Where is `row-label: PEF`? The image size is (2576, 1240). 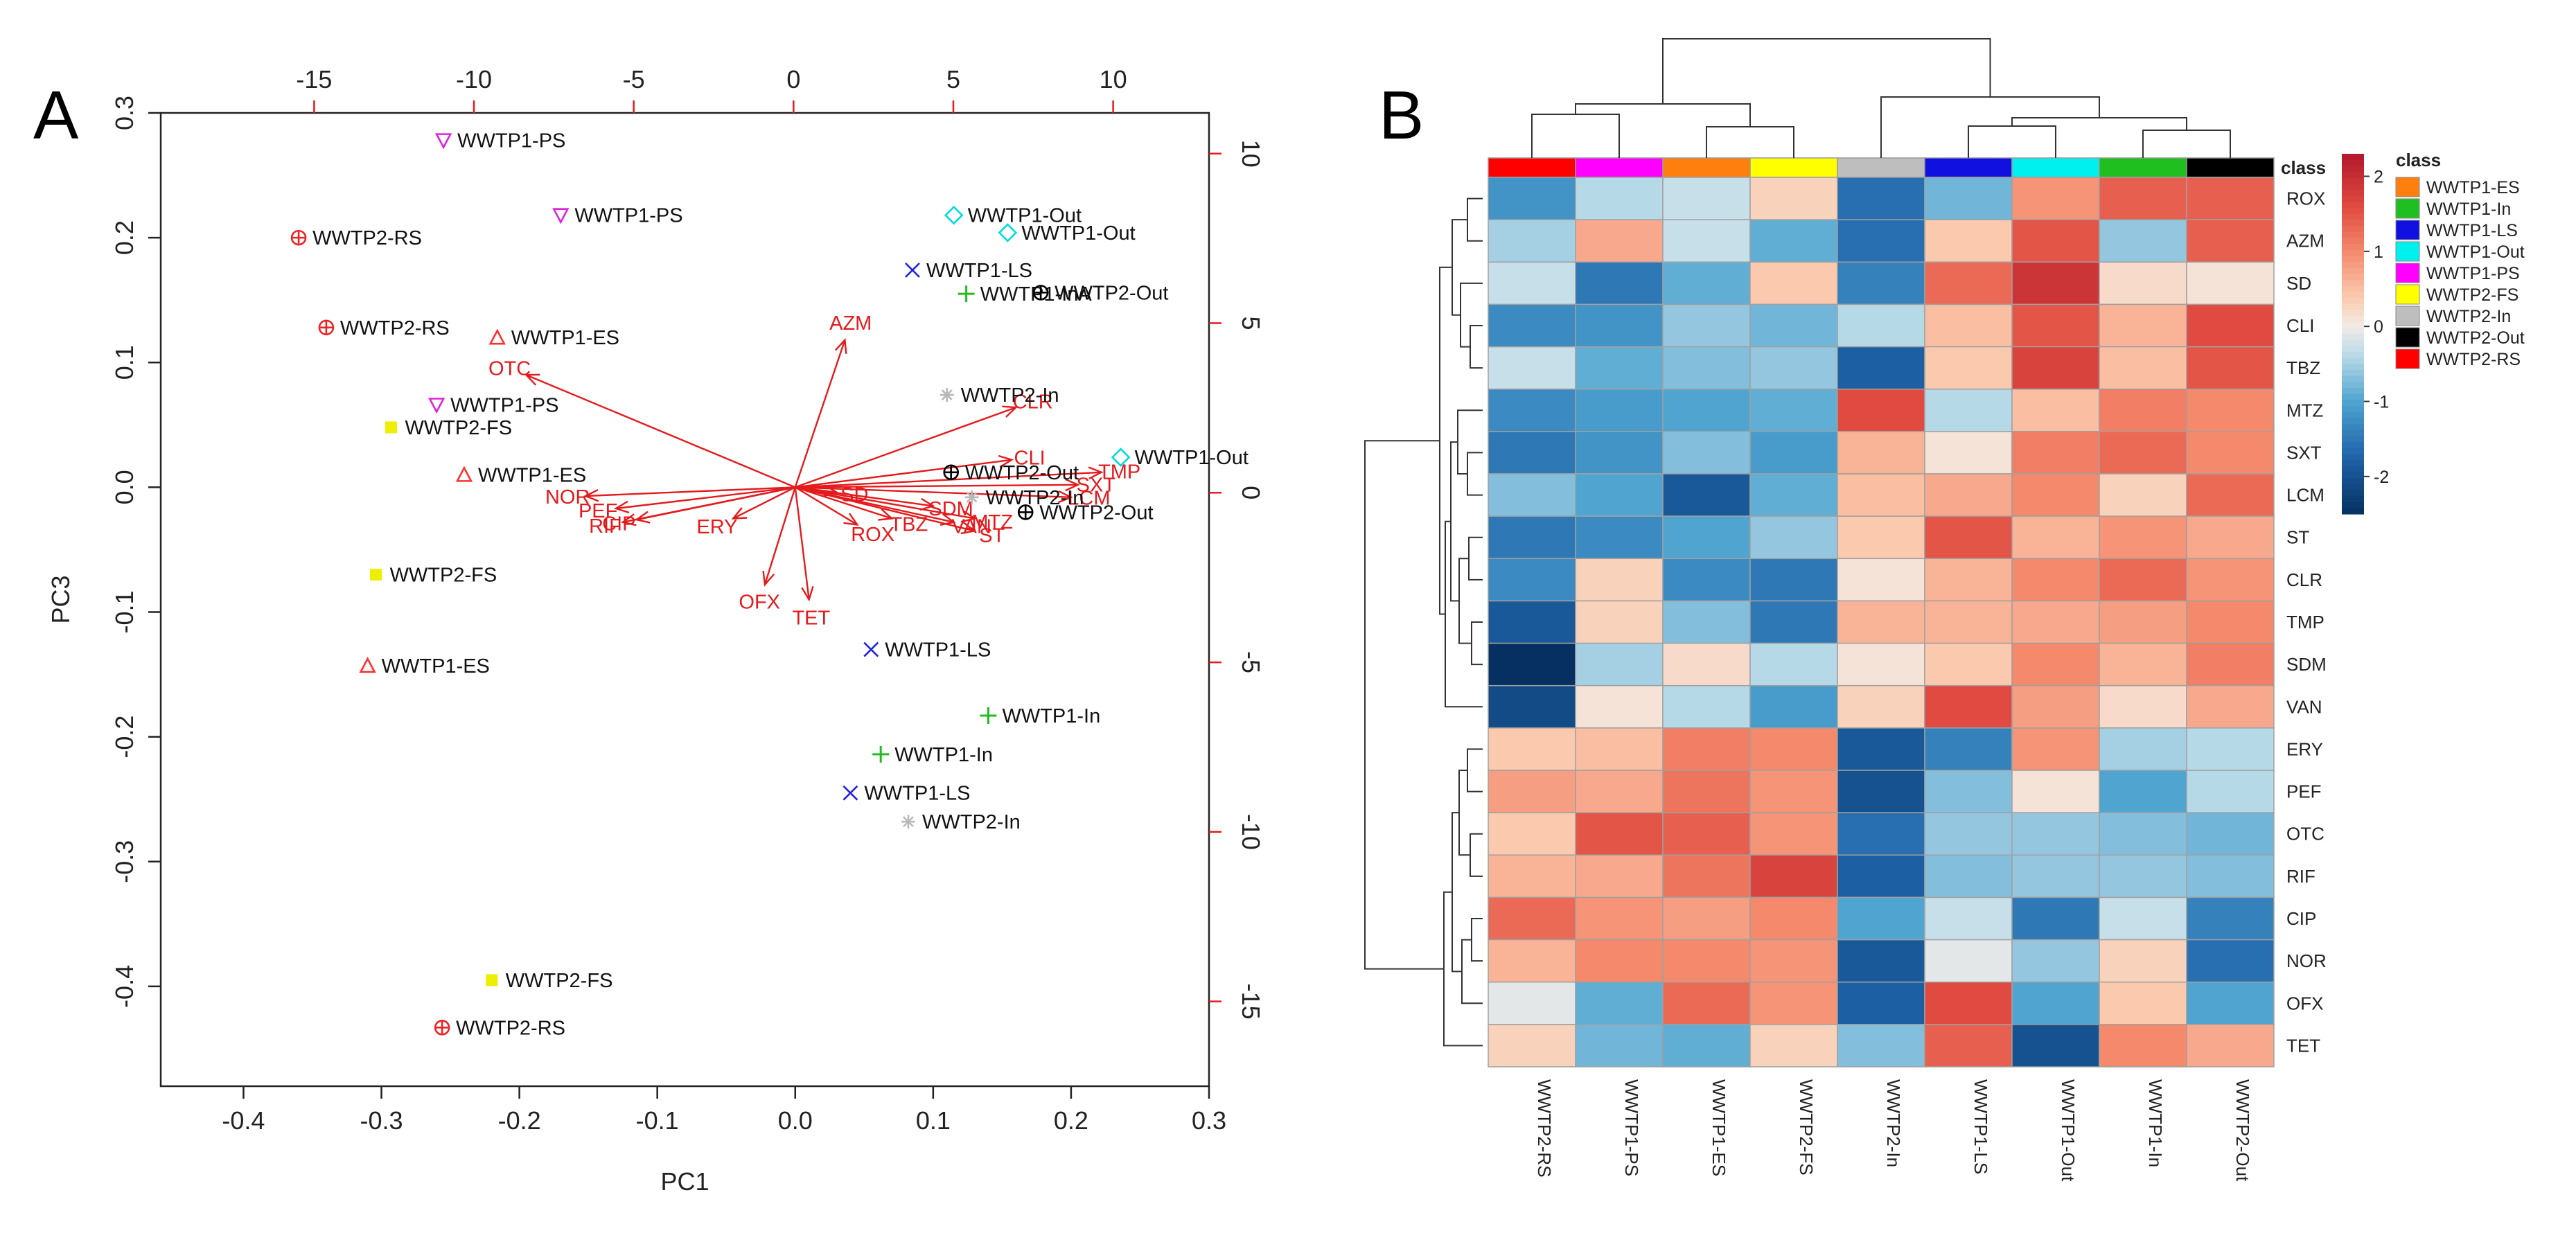
row-label: PEF is located at coordinates (2304, 792).